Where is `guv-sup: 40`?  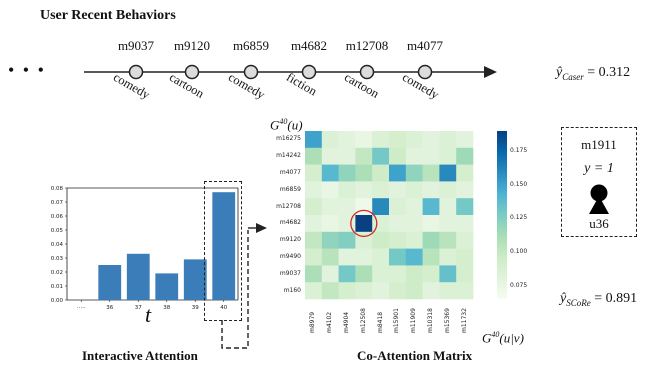 guv-sup: 40 is located at coordinates (495, 334).